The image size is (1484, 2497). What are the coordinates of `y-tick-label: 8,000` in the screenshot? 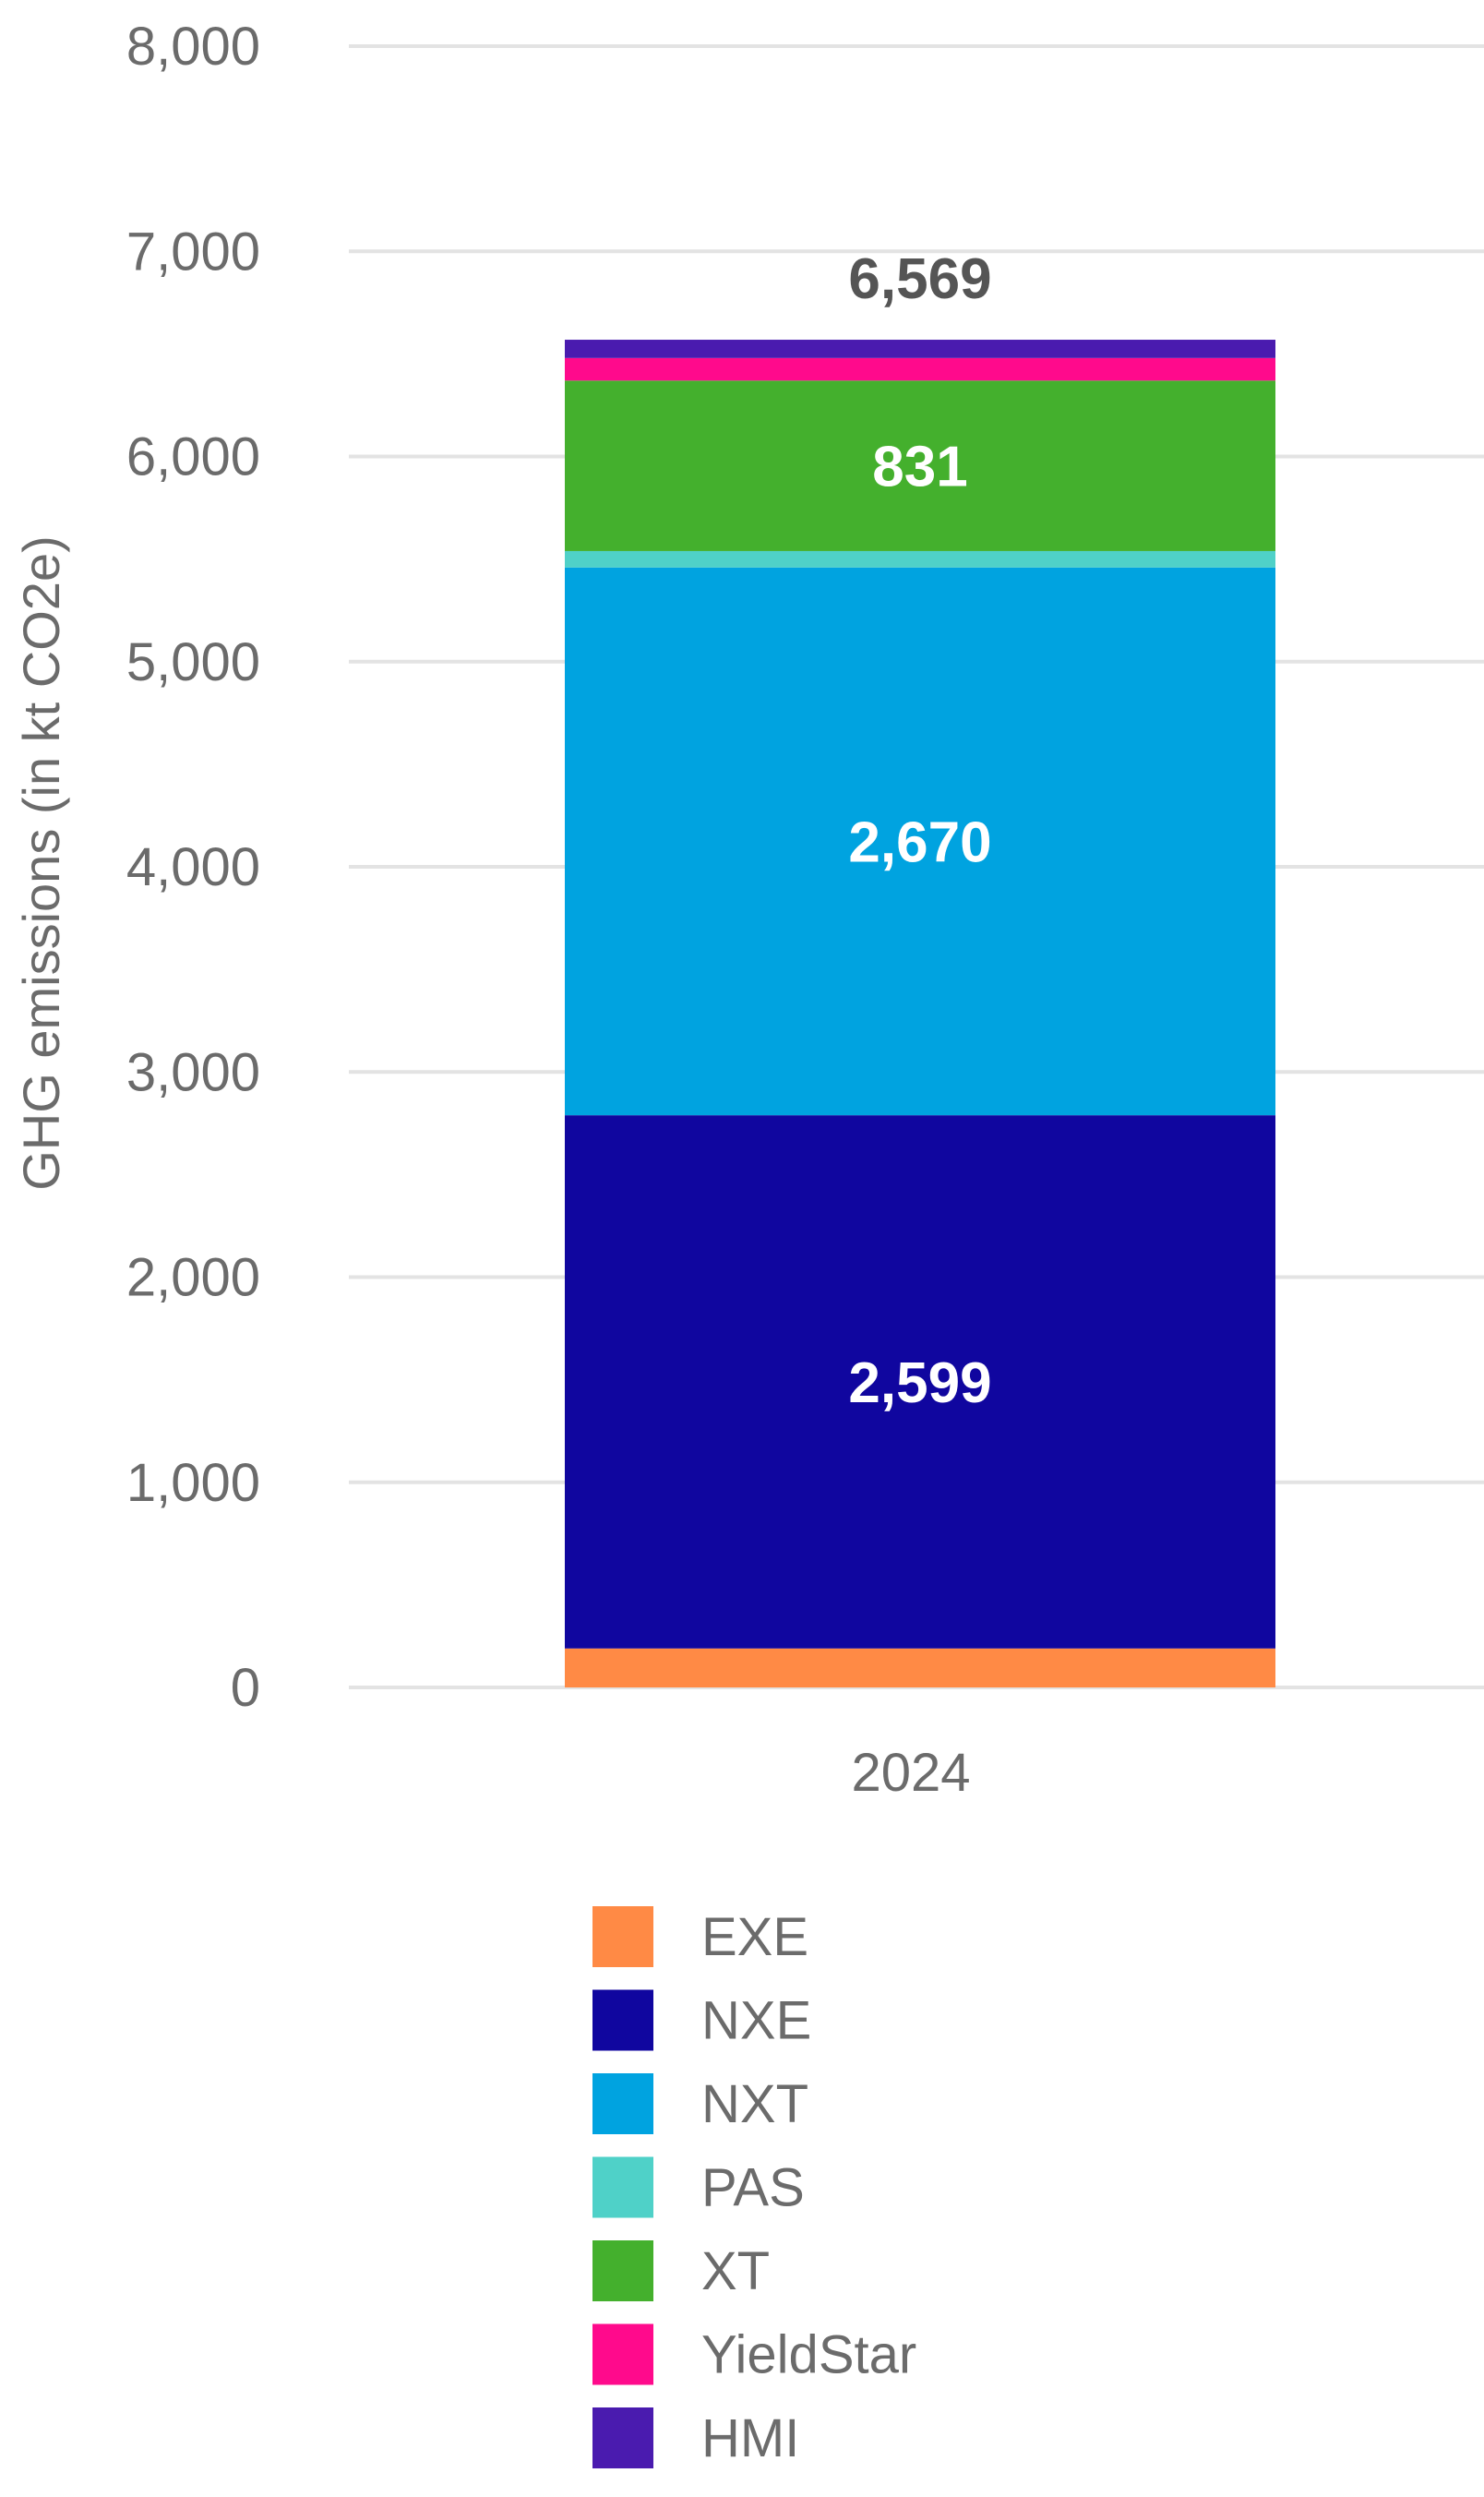 It's located at (193, 47).